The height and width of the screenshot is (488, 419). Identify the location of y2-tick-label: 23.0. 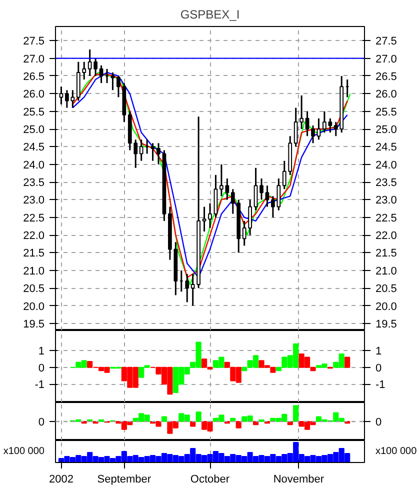
(386, 200).